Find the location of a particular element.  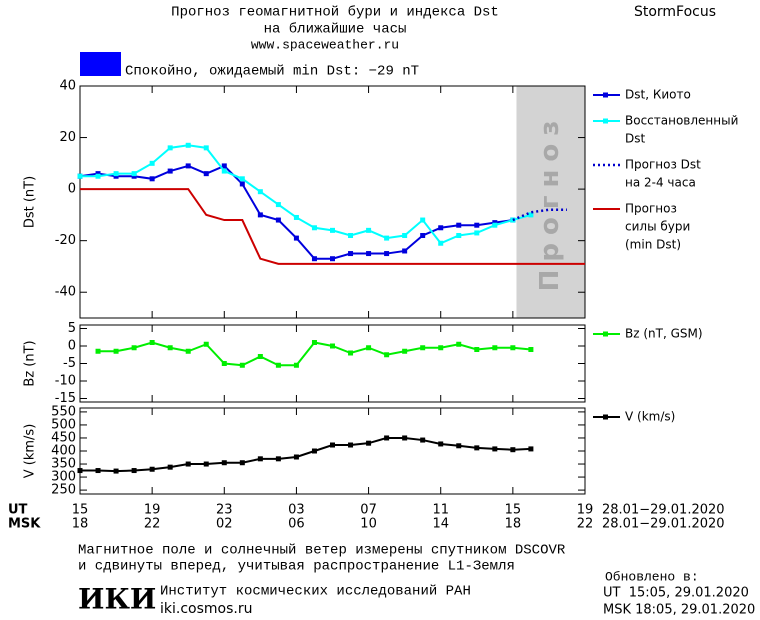

x-tick-label: 11 is located at coordinates (440, 510).